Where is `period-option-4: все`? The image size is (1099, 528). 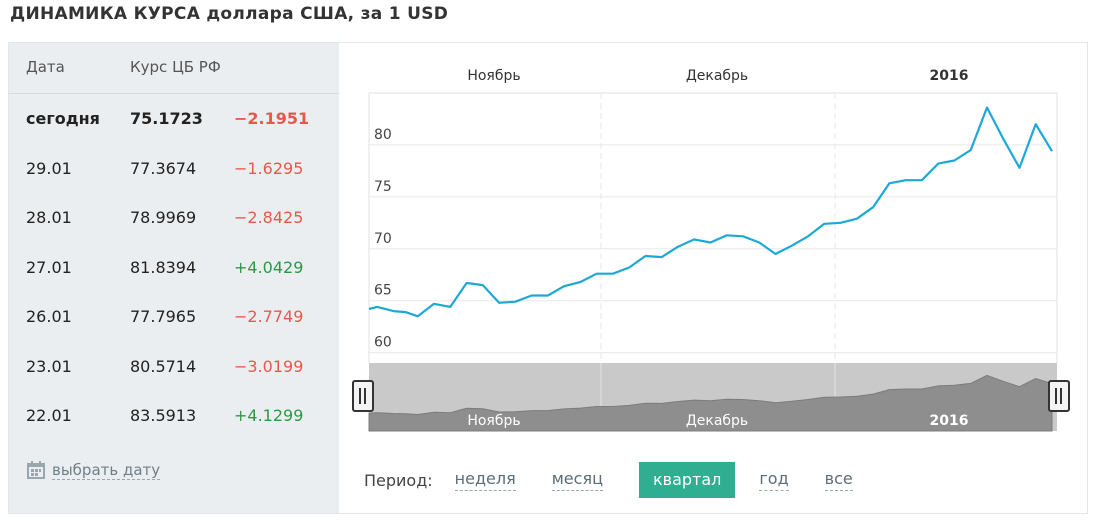 period-option-4: все is located at coordinates (838, 480).